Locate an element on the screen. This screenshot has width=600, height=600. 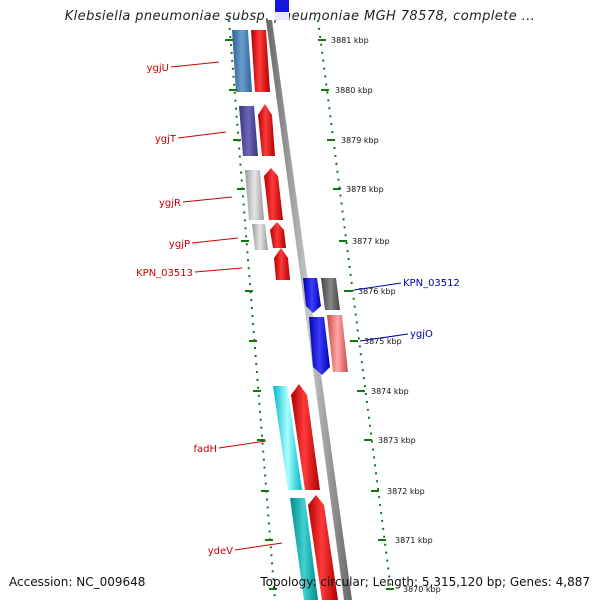
gene-arrow-ygjR is located at coordinates (273, 194).